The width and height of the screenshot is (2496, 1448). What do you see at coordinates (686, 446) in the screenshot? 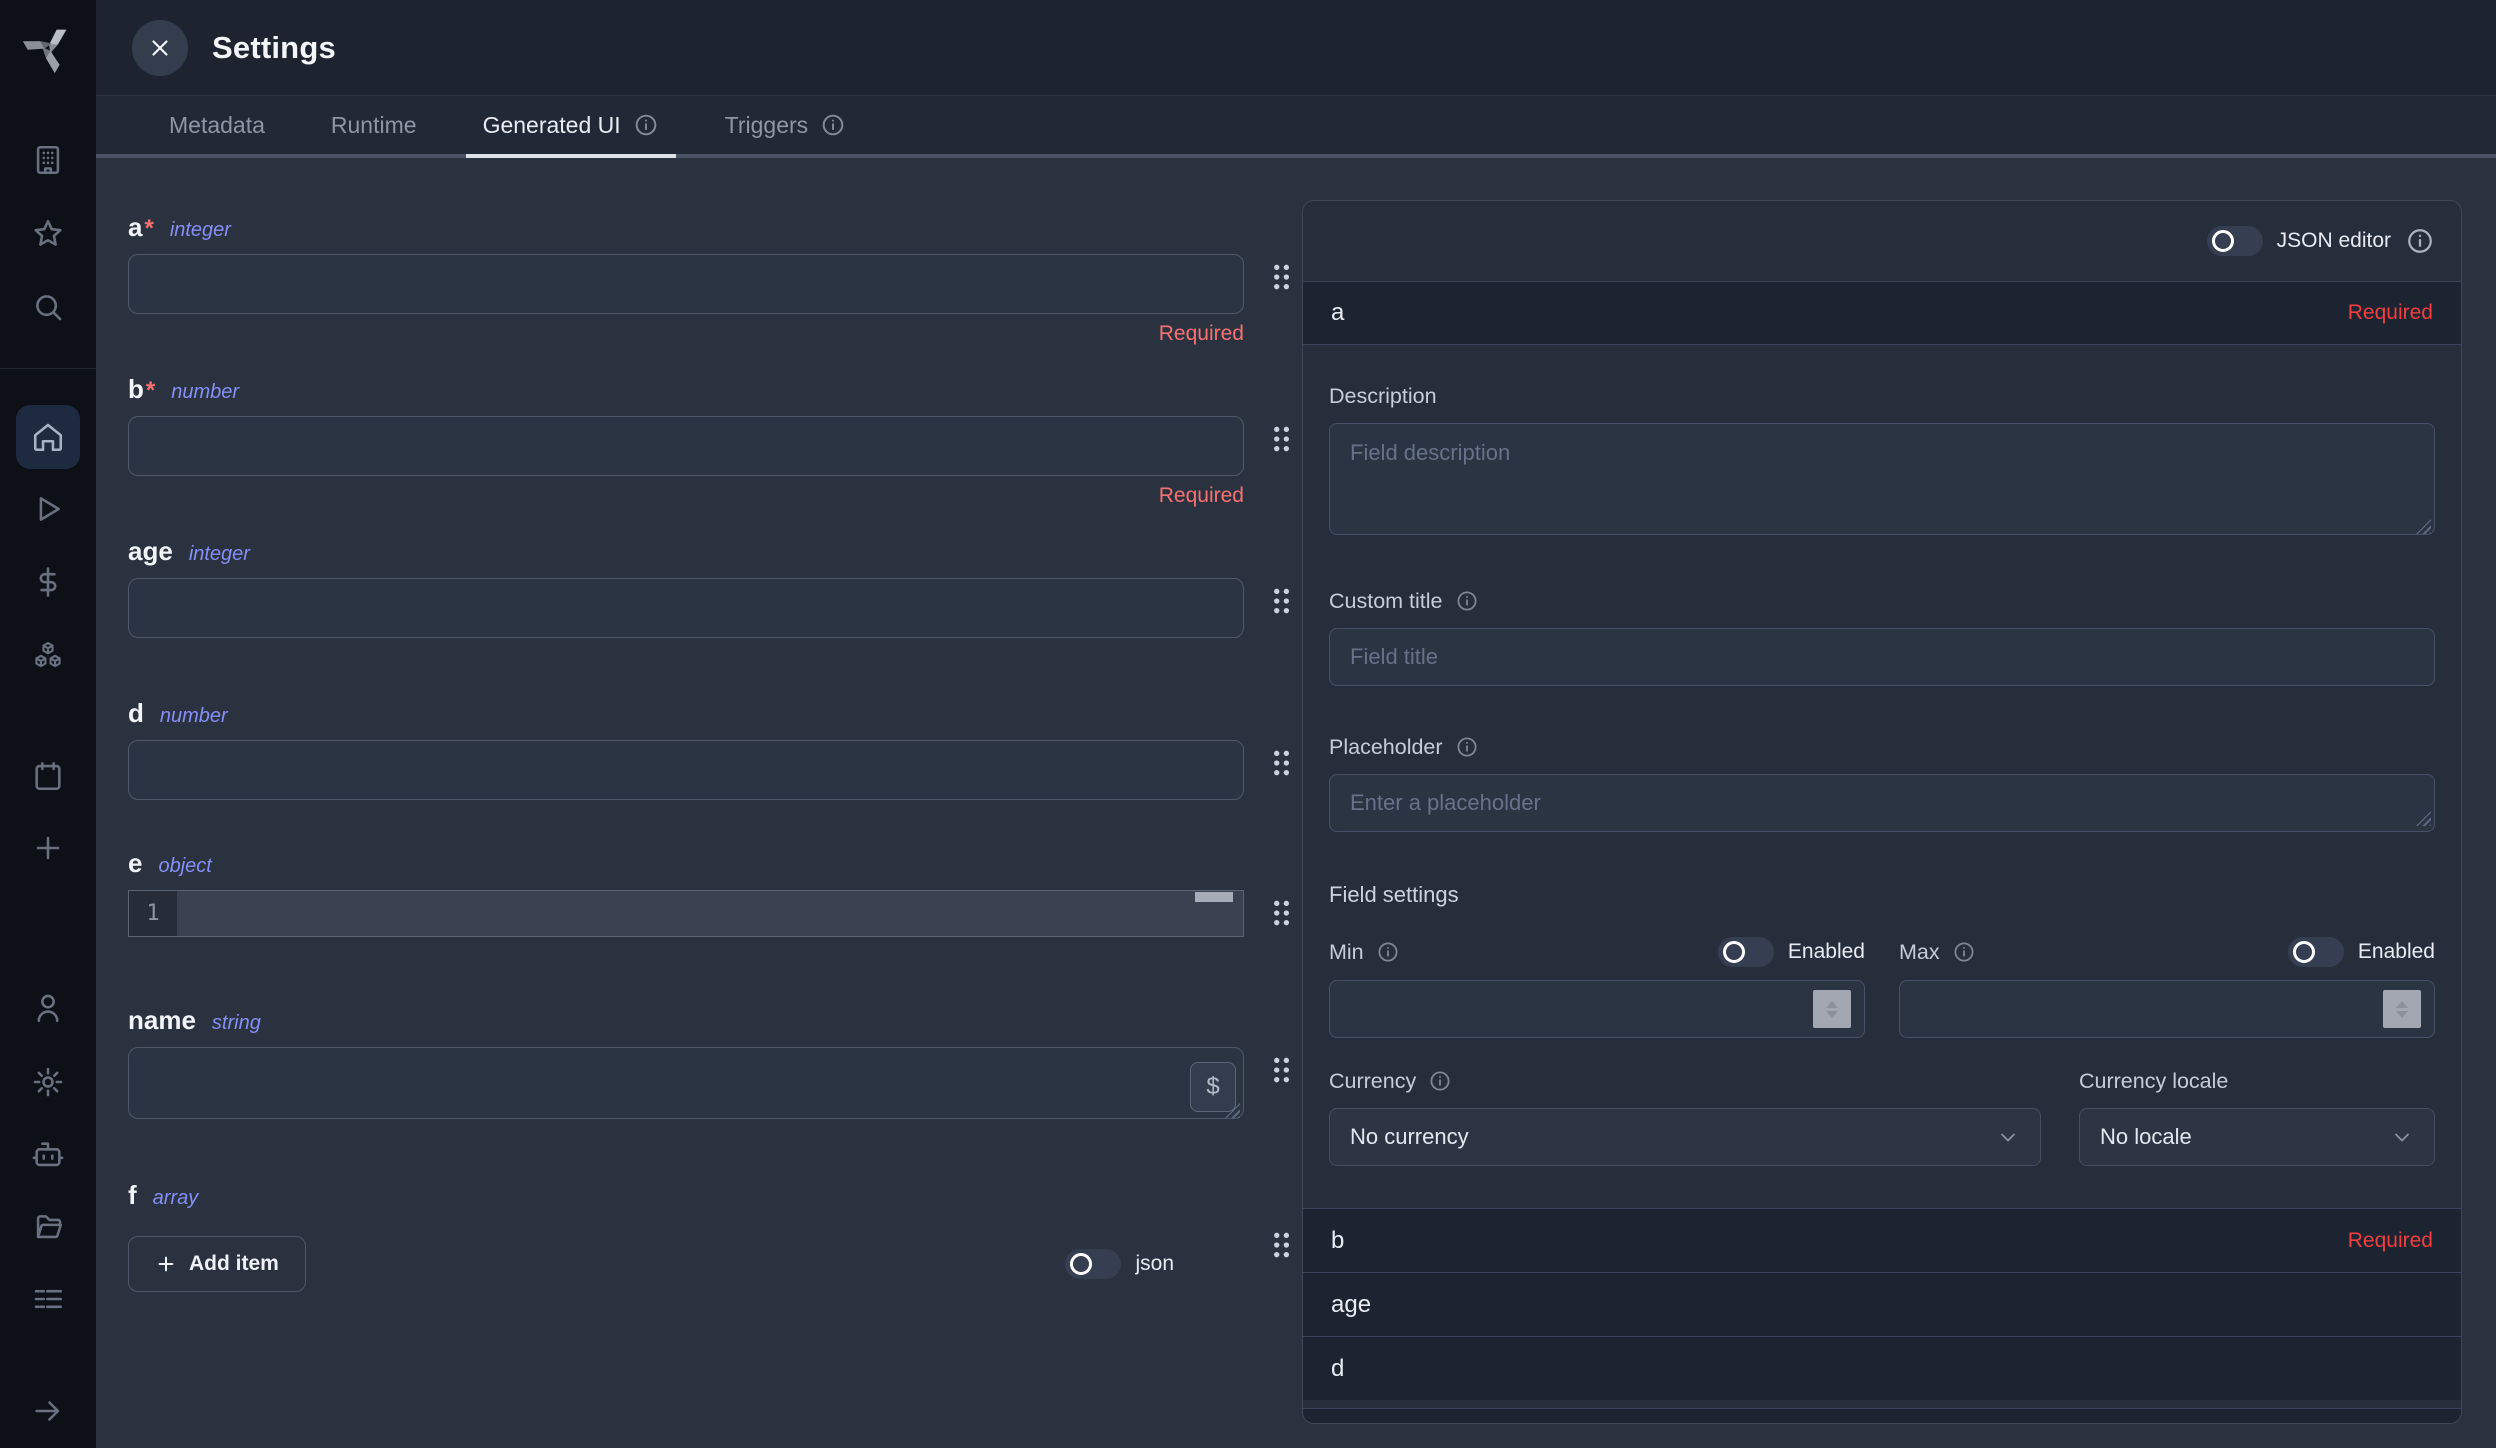
I see `field-b-input` at bounding box center [686, 446].